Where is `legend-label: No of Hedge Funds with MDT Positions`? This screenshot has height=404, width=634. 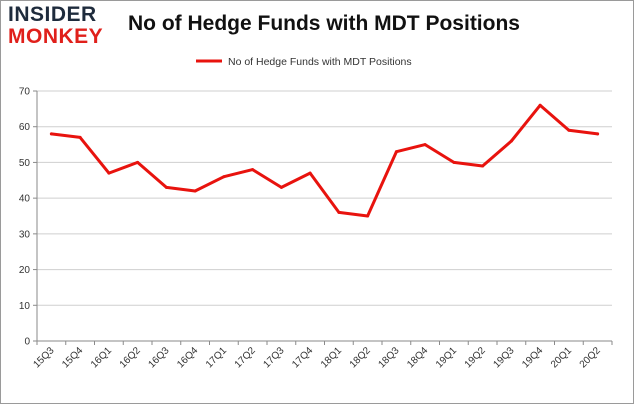
legend-label: No of Hedge Funds with MDT Positions is located at coordinates (320, 62).